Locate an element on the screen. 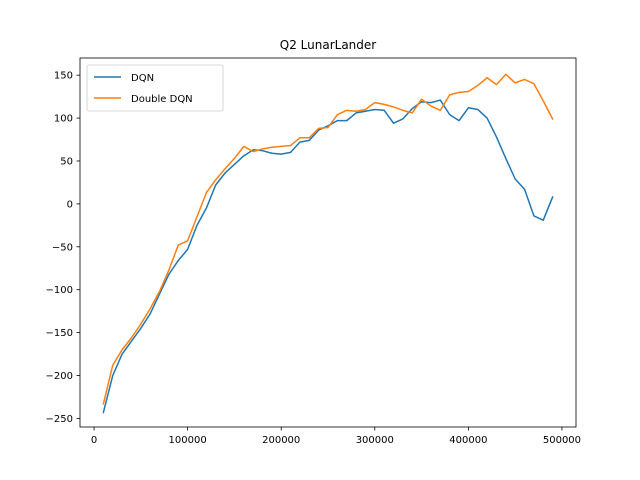 This screenshot has width=640, height=480. x-tick-label: 300000 is located at coordinates (375, 440).